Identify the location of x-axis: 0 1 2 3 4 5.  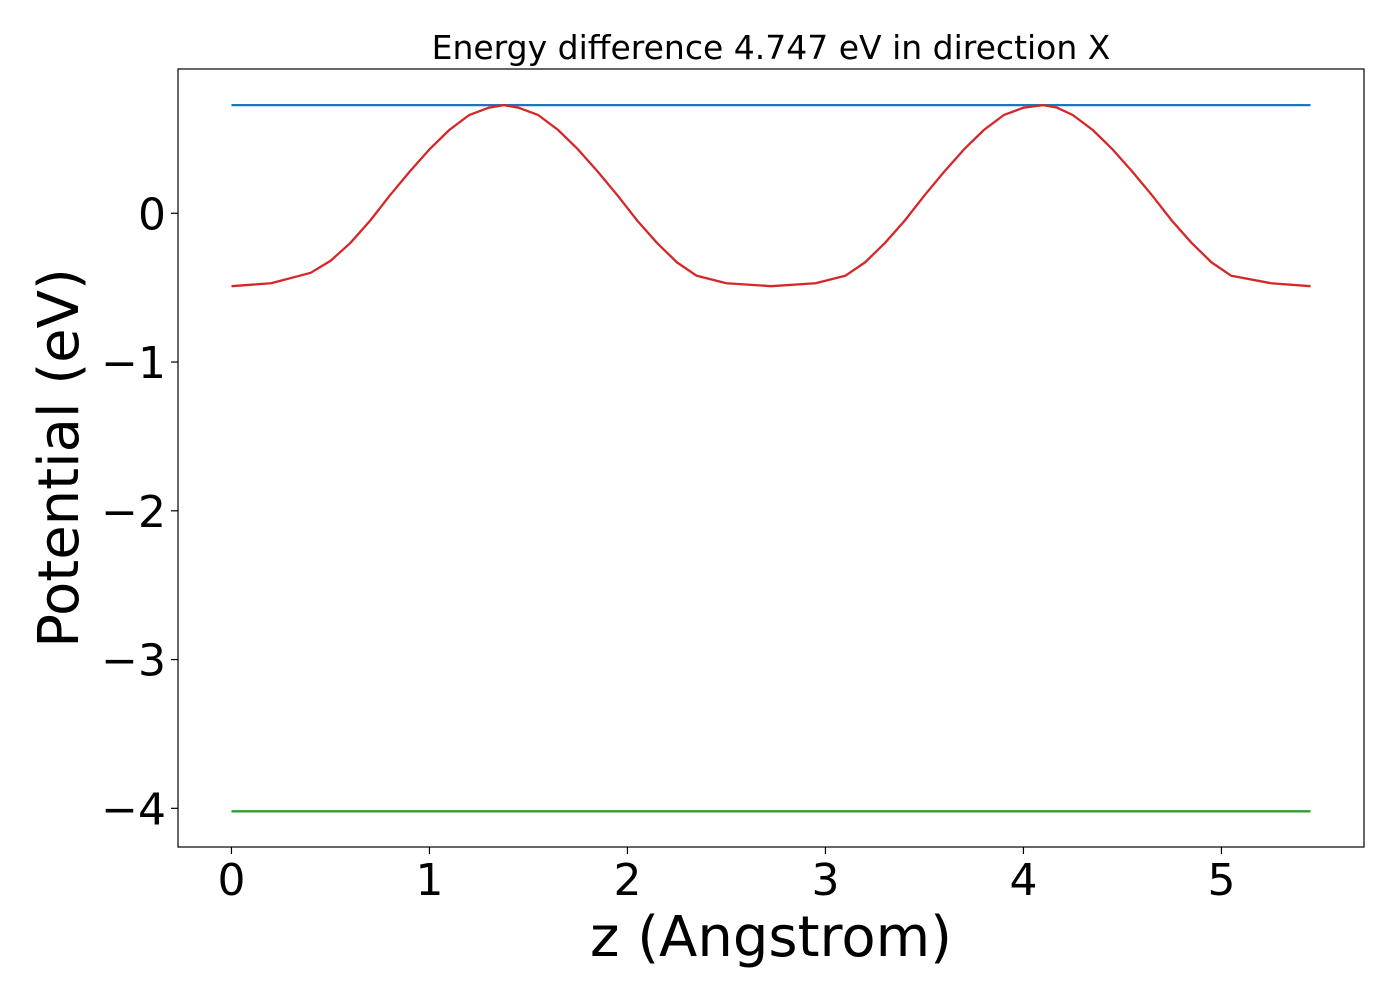
(726, 876).